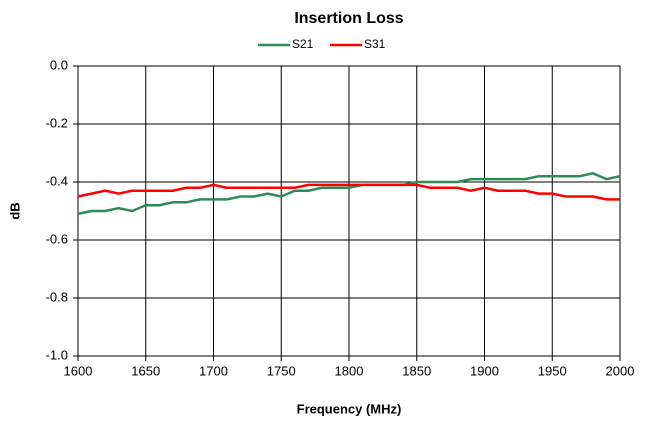  What do you see at coordinates (281, 370) in the screenshot?
I see `x-tick-label: 1750` at bounding box center [281, 370].